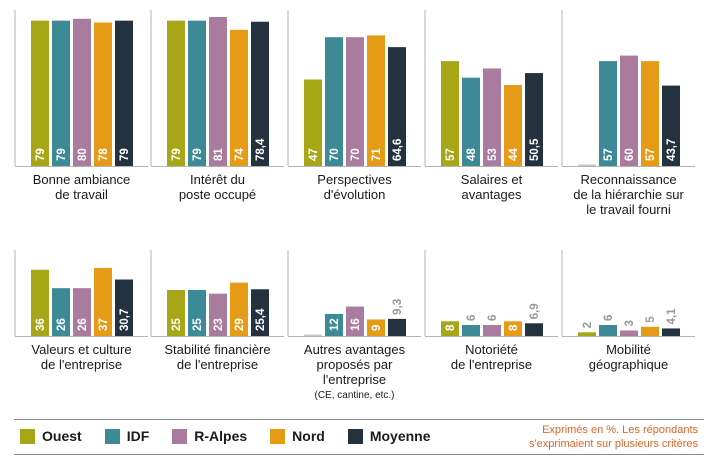 Image resolution: width=711 pixels, height=461 pixels. I want to click on legend-item-r-alpes: R-Alpes, so click(209, 436).